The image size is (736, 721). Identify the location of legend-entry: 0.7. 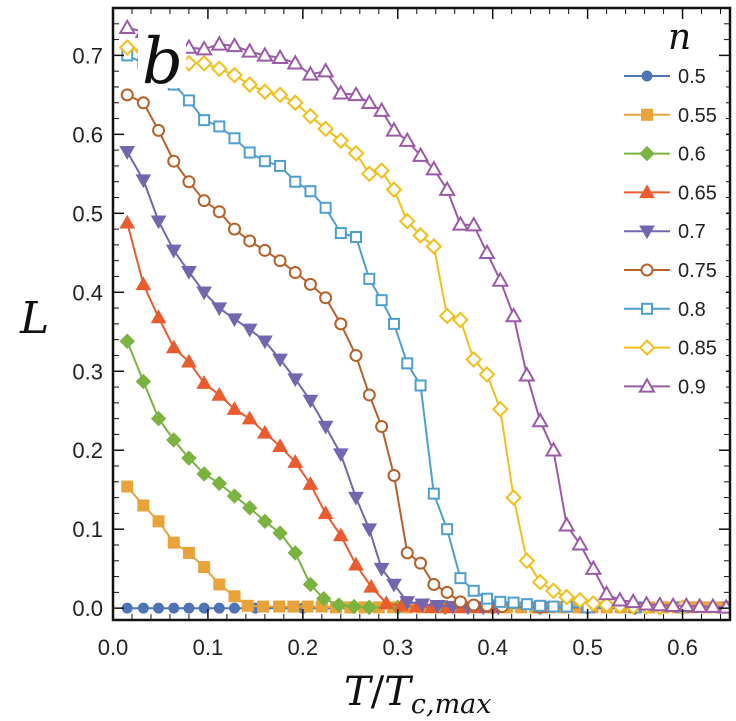
(665, 232).